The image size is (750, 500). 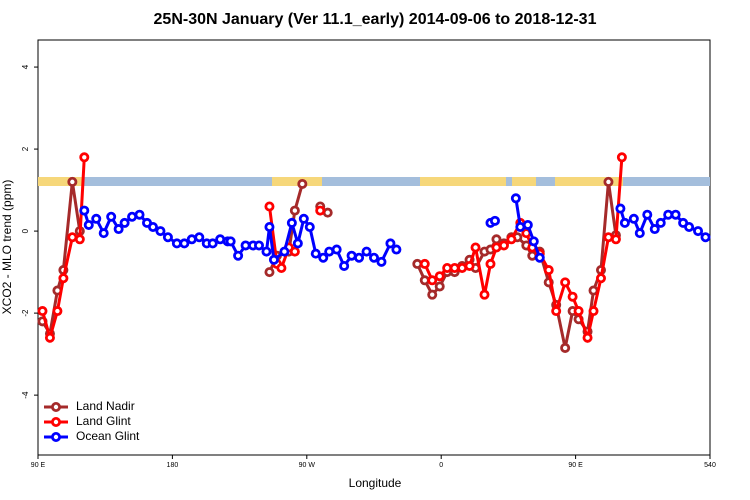 I want to click on ocean-band, so click(x=374, y=181).